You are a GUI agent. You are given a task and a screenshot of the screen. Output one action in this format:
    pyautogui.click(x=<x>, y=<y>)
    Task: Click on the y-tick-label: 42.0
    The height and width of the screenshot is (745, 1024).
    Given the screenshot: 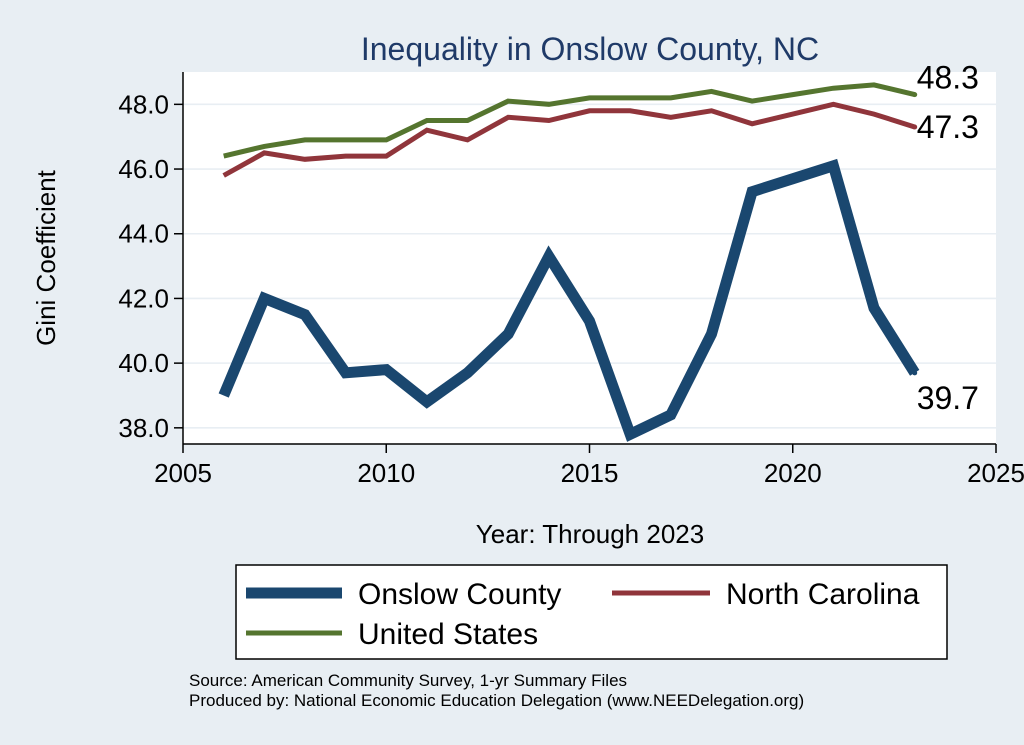 What is the action you would take?
    pyautogui.click(x=143, y=298)
    